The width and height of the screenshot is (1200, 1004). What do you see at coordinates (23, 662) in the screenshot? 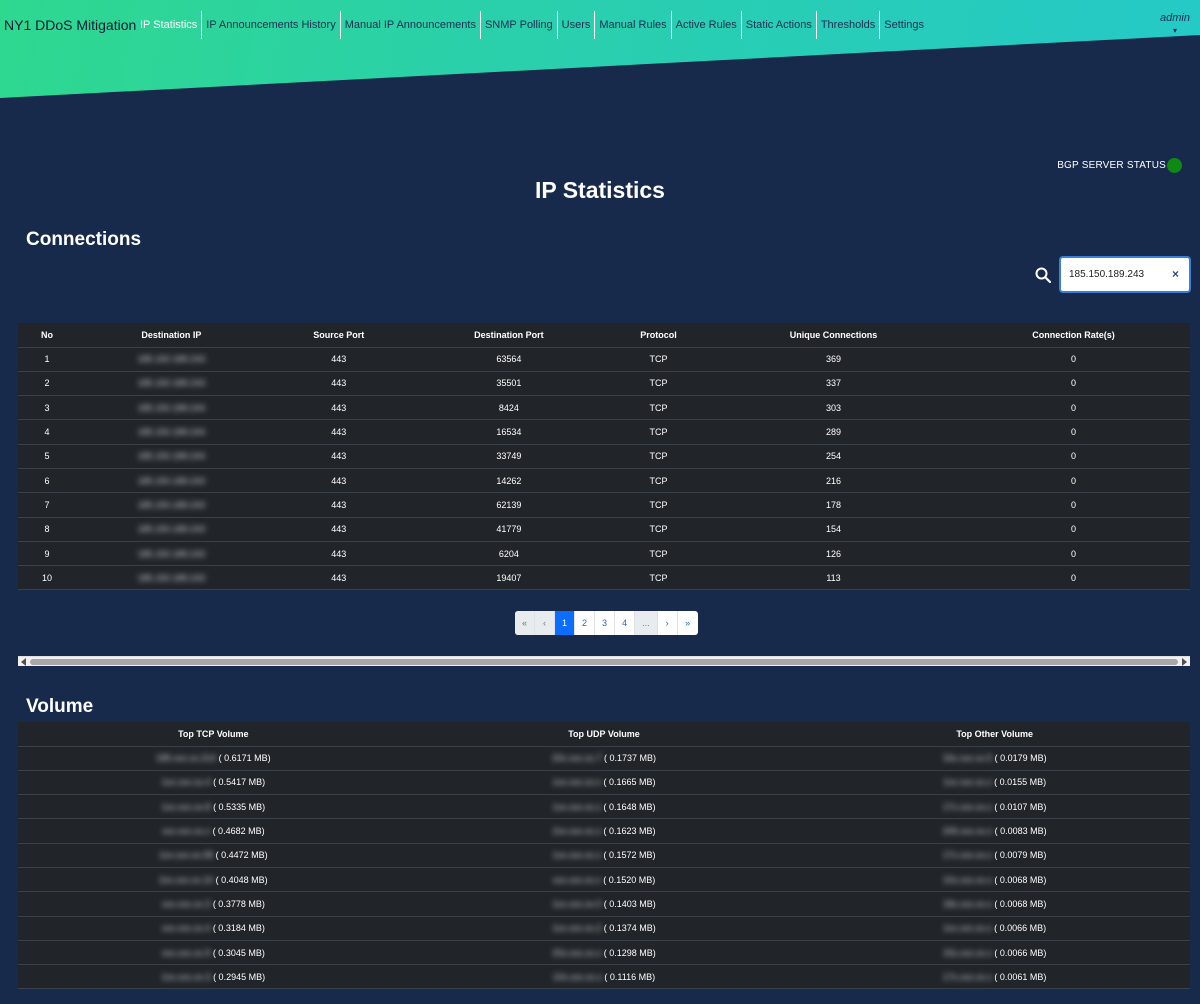
I see `scroll-left-icon` at bounding box center [23, 662].